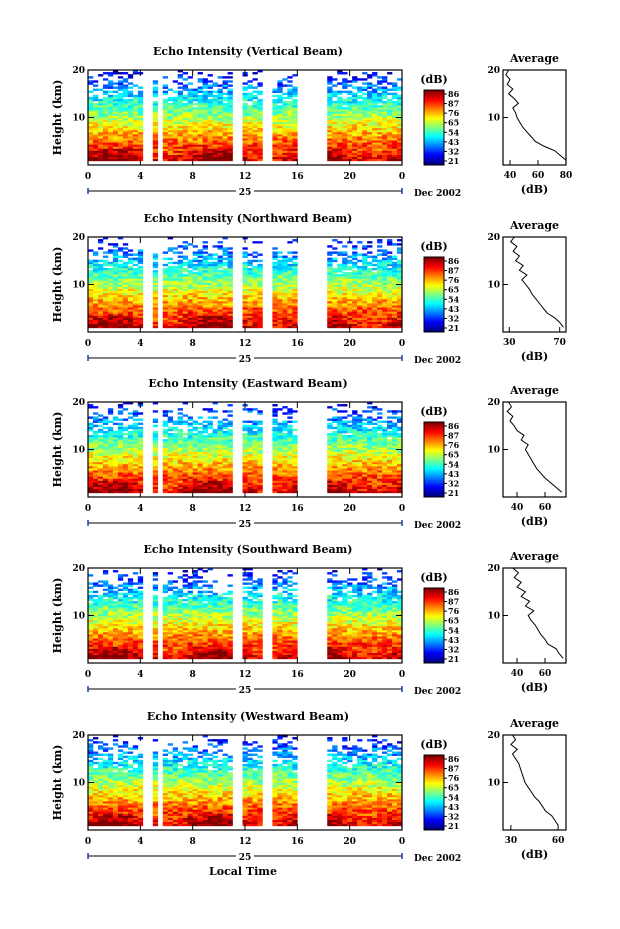  Describe the element at coordinates (454, 640) in the screenshot. I see `colorbar-tick-label: 43` at that location.